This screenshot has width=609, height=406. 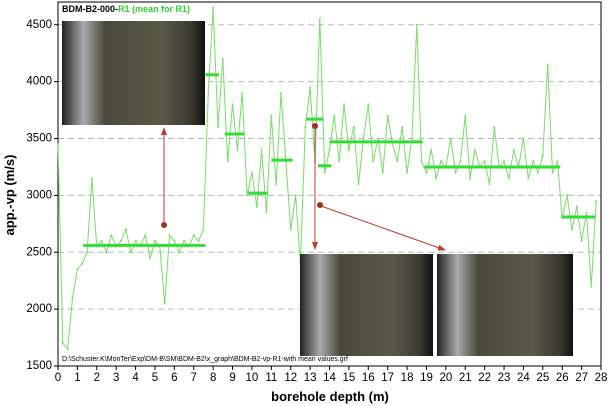 What do you see at coordinates (194, 378) in the screenshot?
I see `x-tick-label: 7` at bounding box center [194, 378].